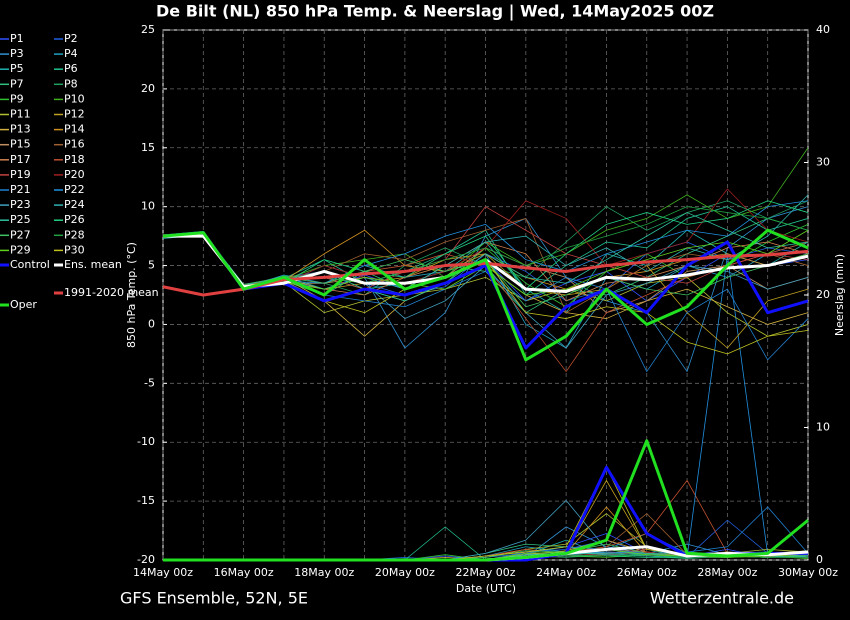 The image size is (850, 620). I want to click on y-tick-label: 0, so click(151, 323).